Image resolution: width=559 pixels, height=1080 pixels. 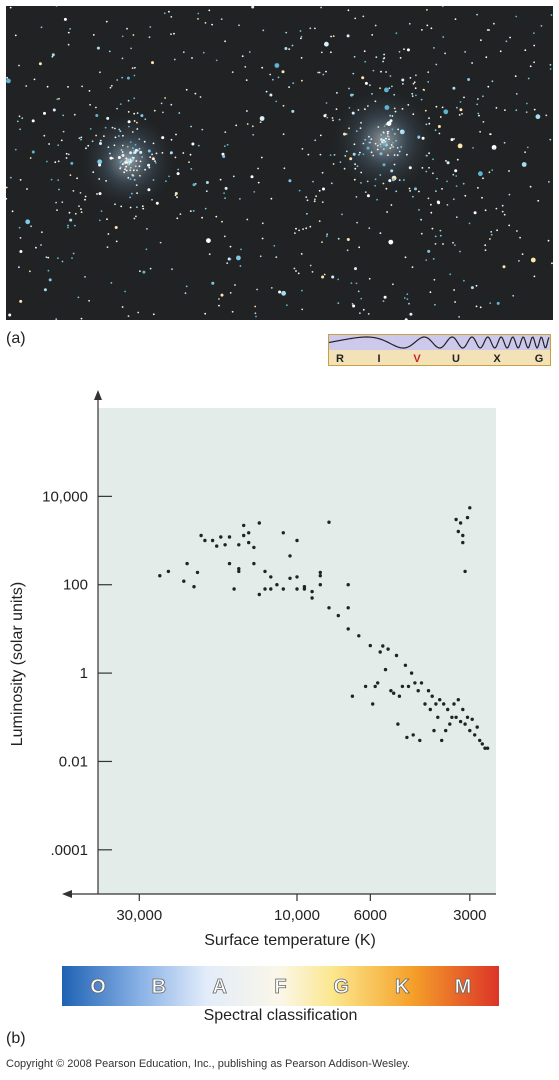 What do you see at coordinates (280, 1015) in the screenshot?
I see `spectral-caption: Spectral classification` at bounding box center [280, 1015].